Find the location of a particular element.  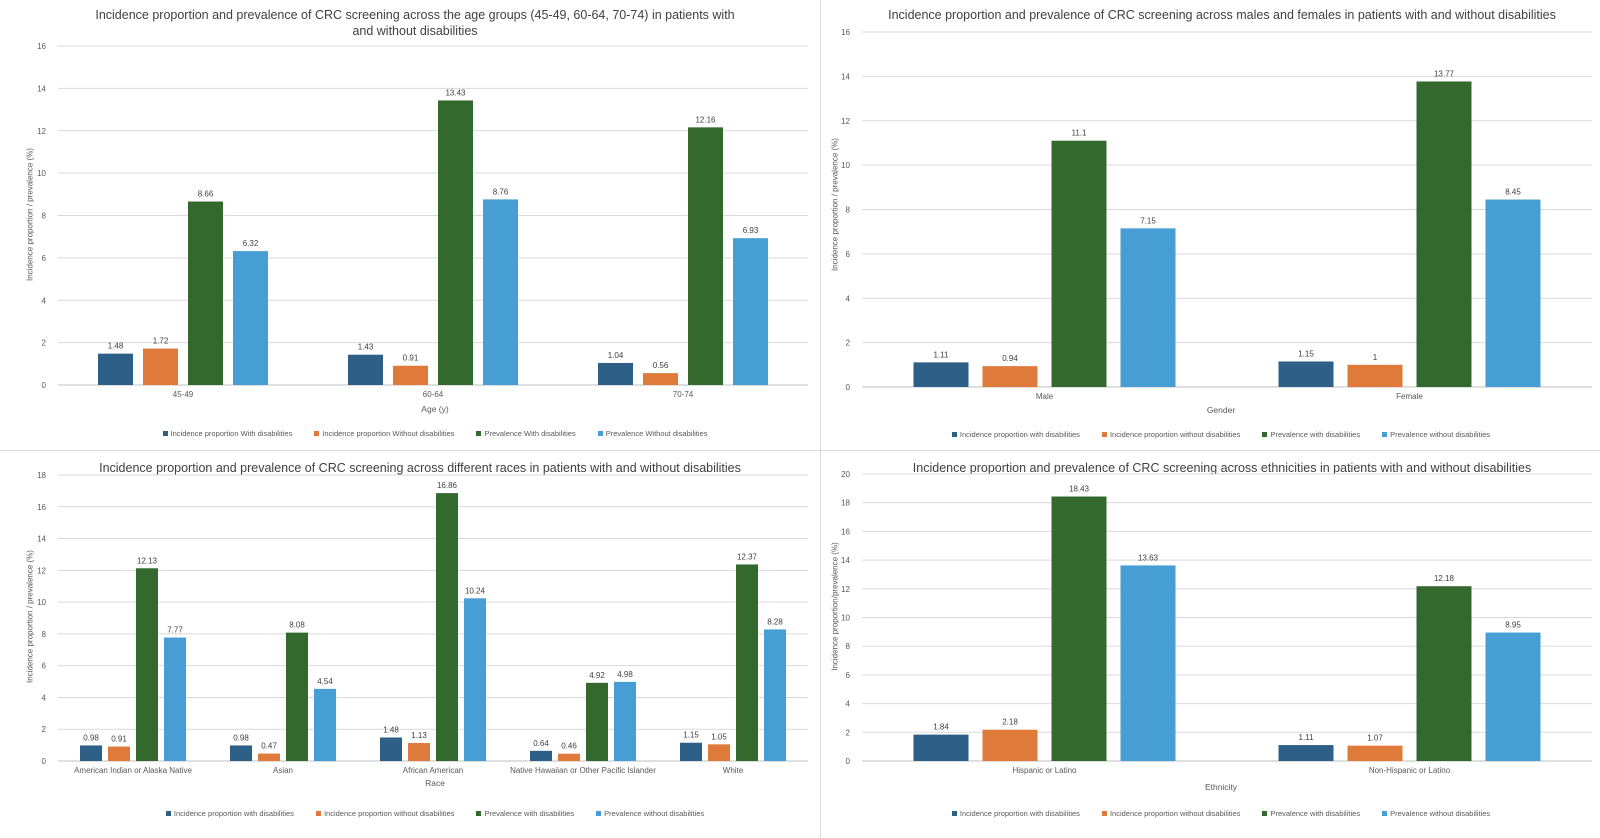

x-tick-label: Male is located at coordinates (1045, 396).